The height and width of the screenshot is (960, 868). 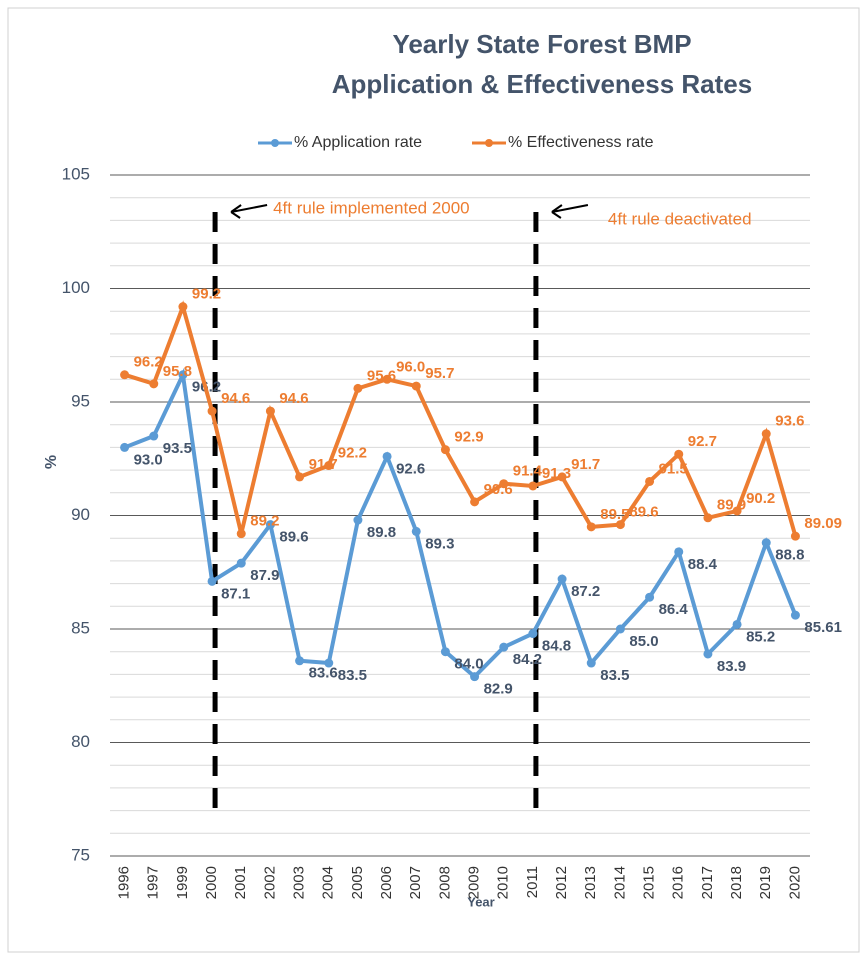 I want to click on data-label: 89.2, so click(x=264, y=521).